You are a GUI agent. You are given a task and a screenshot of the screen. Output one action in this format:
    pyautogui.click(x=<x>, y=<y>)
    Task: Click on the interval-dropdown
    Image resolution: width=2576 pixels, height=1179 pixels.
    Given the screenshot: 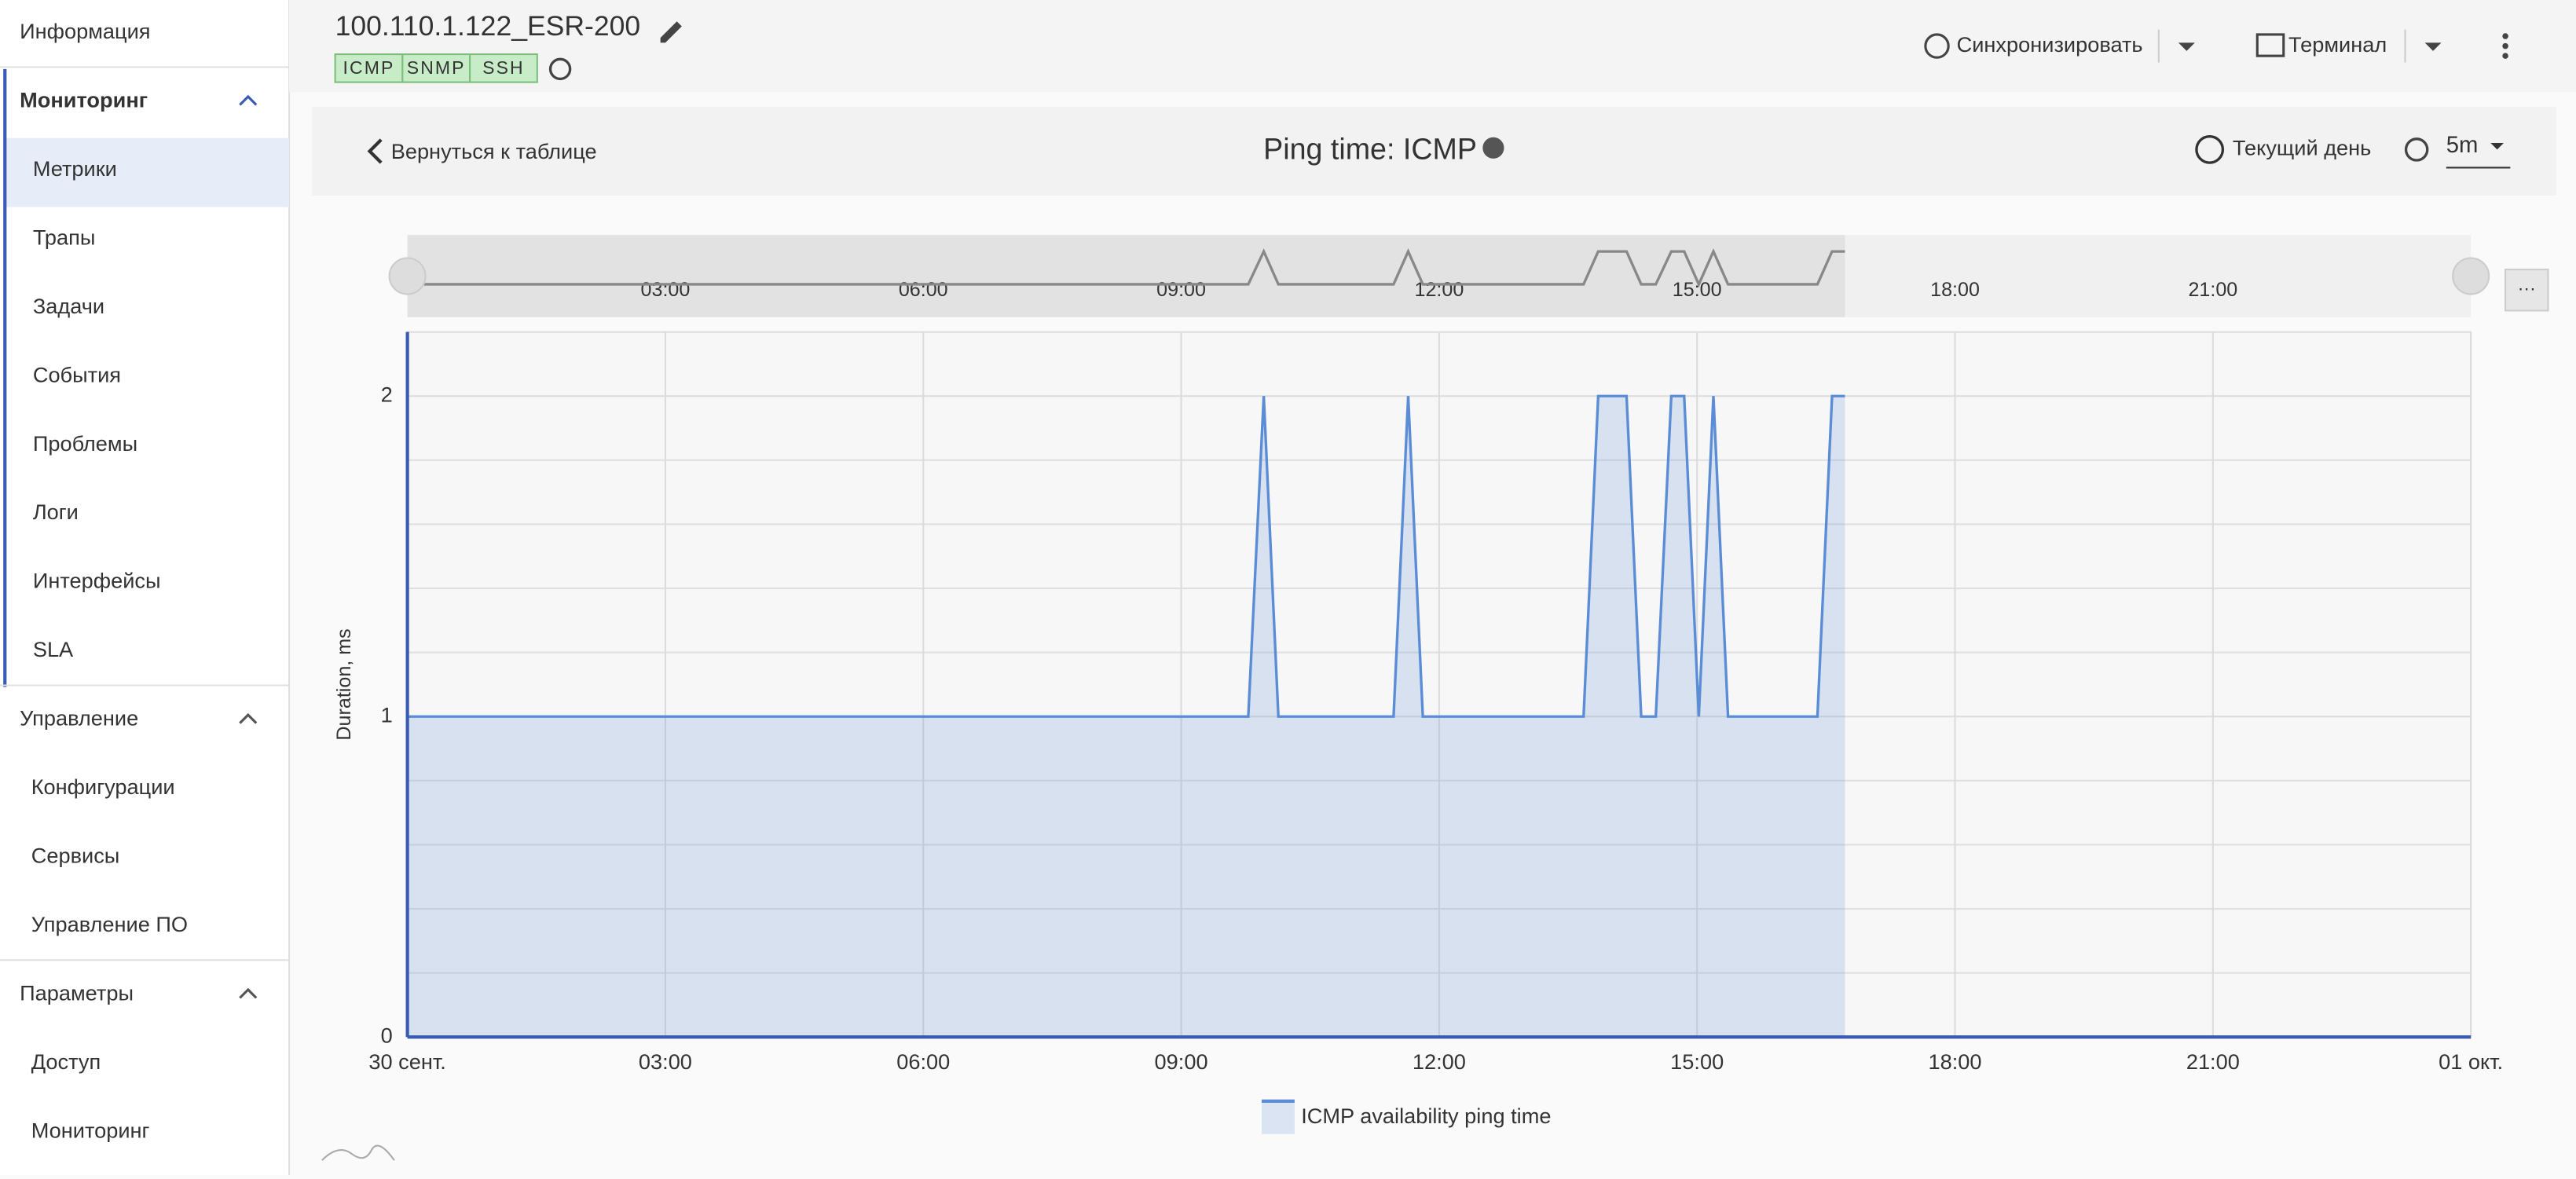 What is the action you would take?
    pyautogui.click(x=2497, y=146)
    